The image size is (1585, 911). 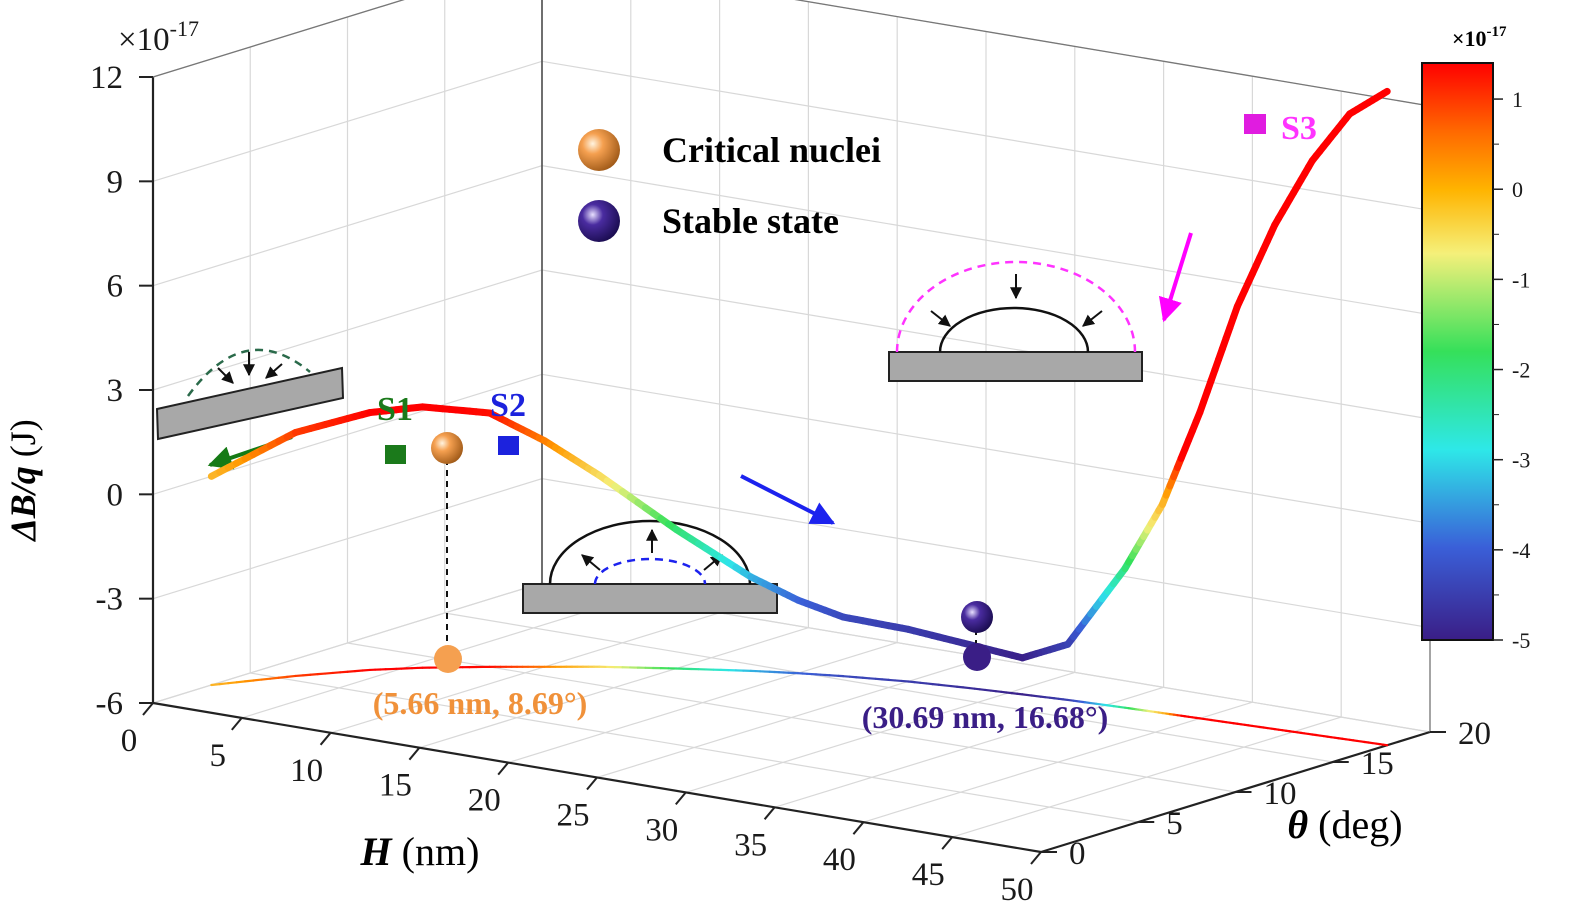 What do you see at coordinates (447, 448) in the screenshot?
I see `critical-point-sphere` at bounding box center [447, 448].